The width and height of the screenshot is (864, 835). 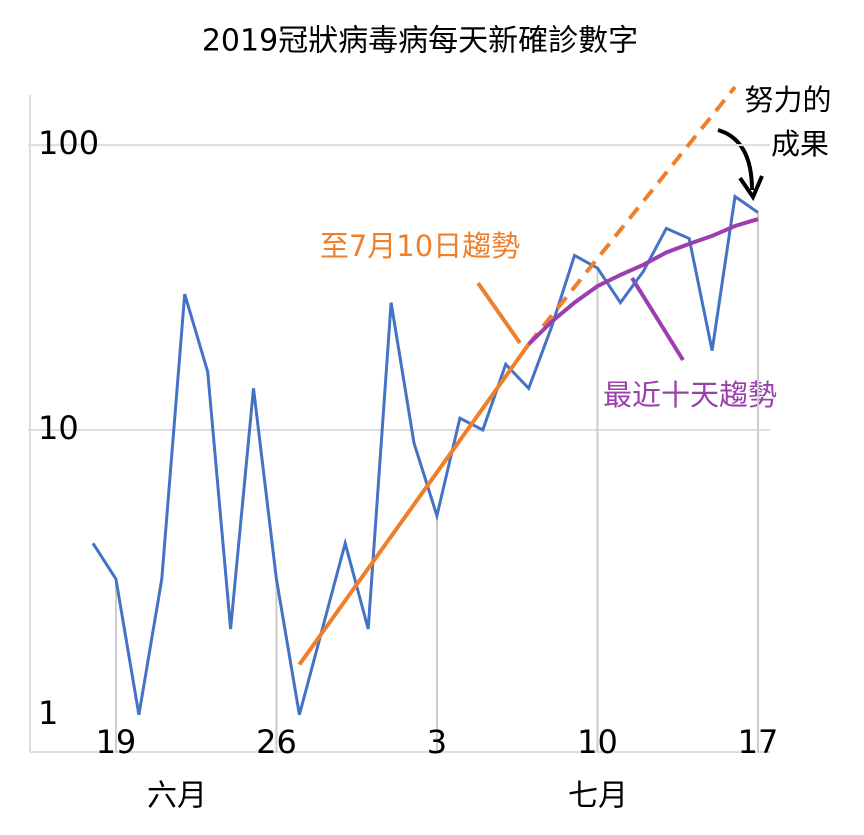 I want to click on x-tick-label: 19, so click(x=116, y=742).